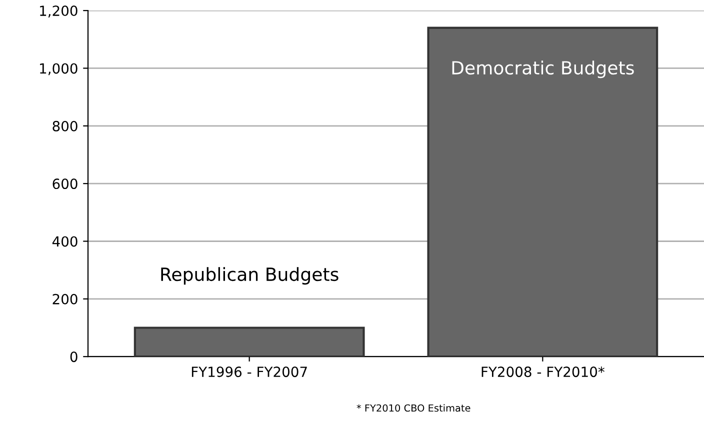 This screenshot has height=422, width=704. Describe the element at coordinates (65, 126) in the screenshot. I see `y-tick-label: 800` at that location.